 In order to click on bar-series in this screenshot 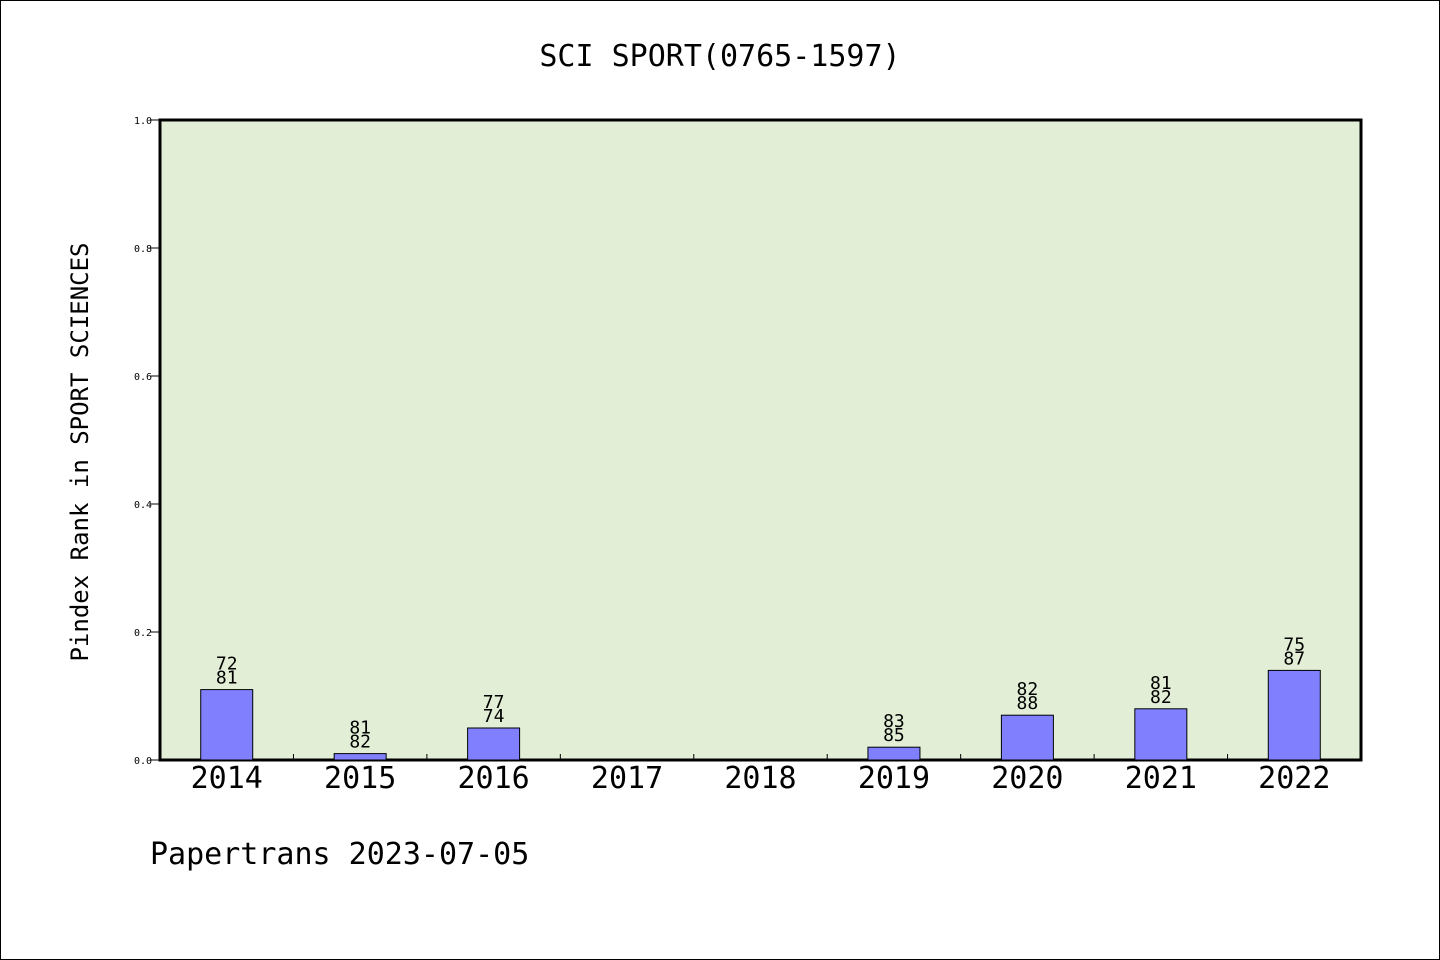, I will do `click(760, 715)`.